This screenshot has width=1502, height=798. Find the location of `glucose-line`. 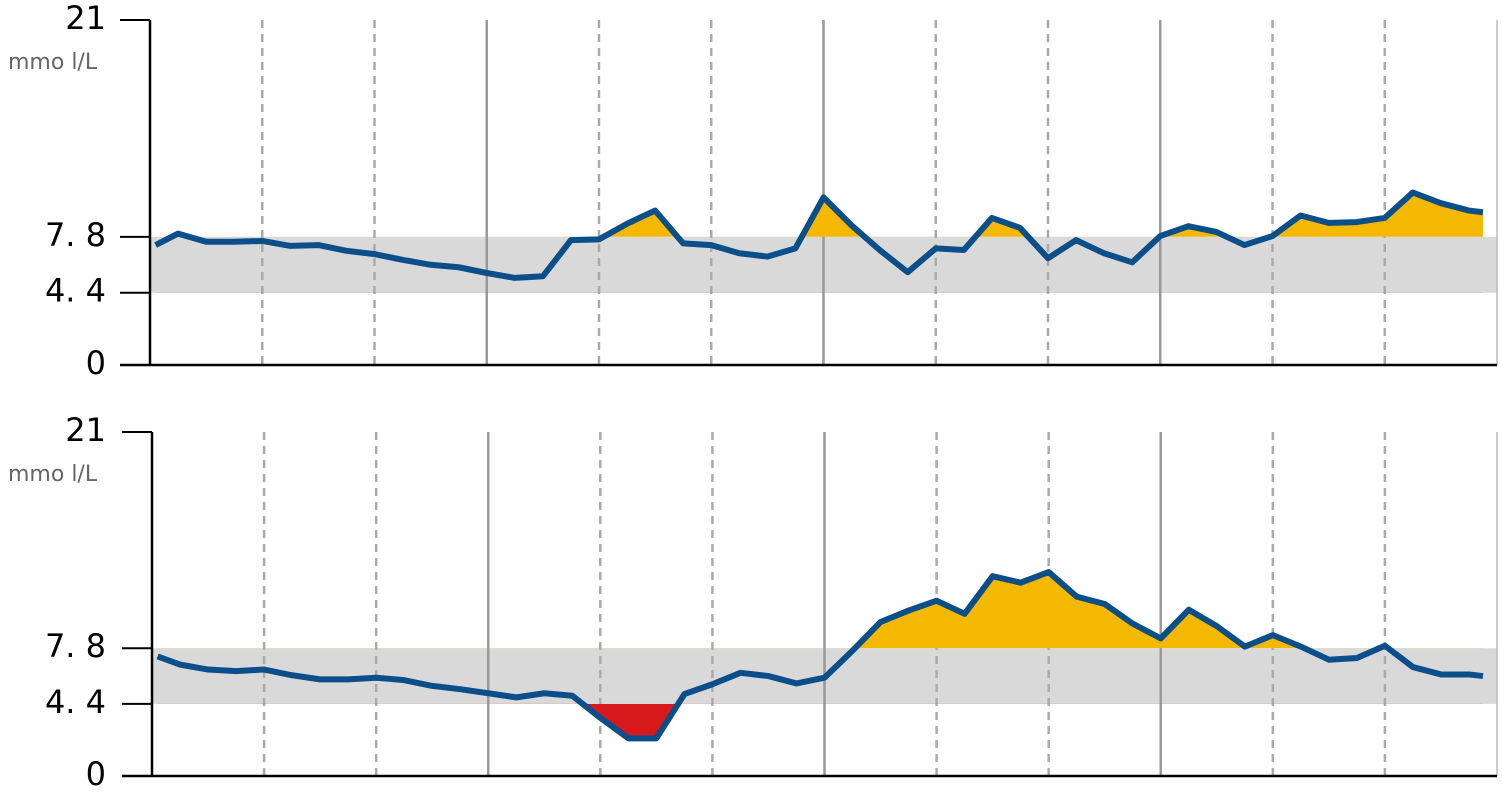

glucose-line is located at coordinates (819, 235).